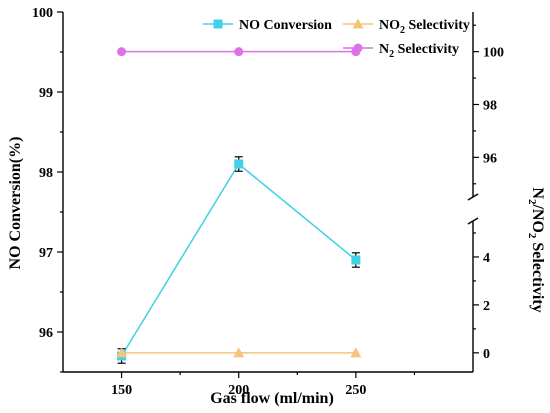  Describe the element at coordinates (424, 27) in the screenshot. I see `legend-label: NO2 Selectivity` at that location.